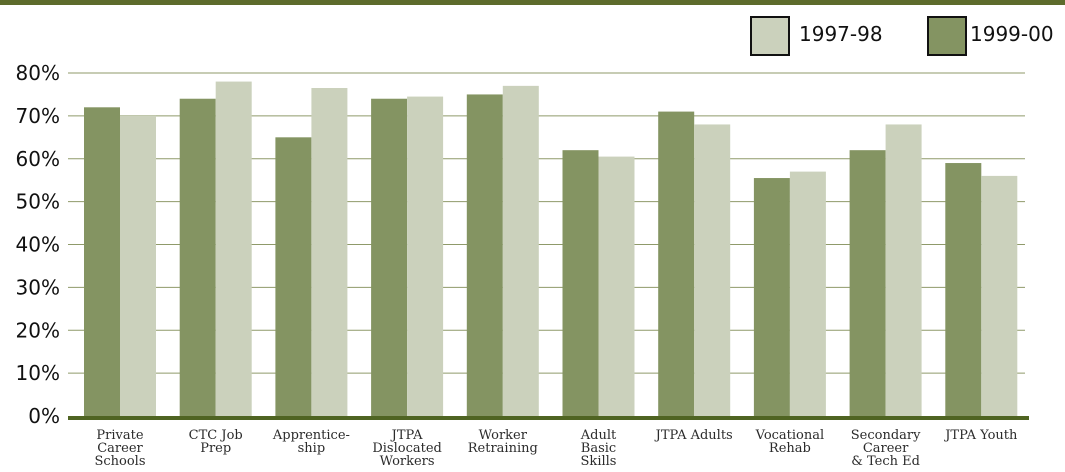 The image size is (1065, 472). I want to click on category-label: Adult Basic Skills, so click(598, 448).